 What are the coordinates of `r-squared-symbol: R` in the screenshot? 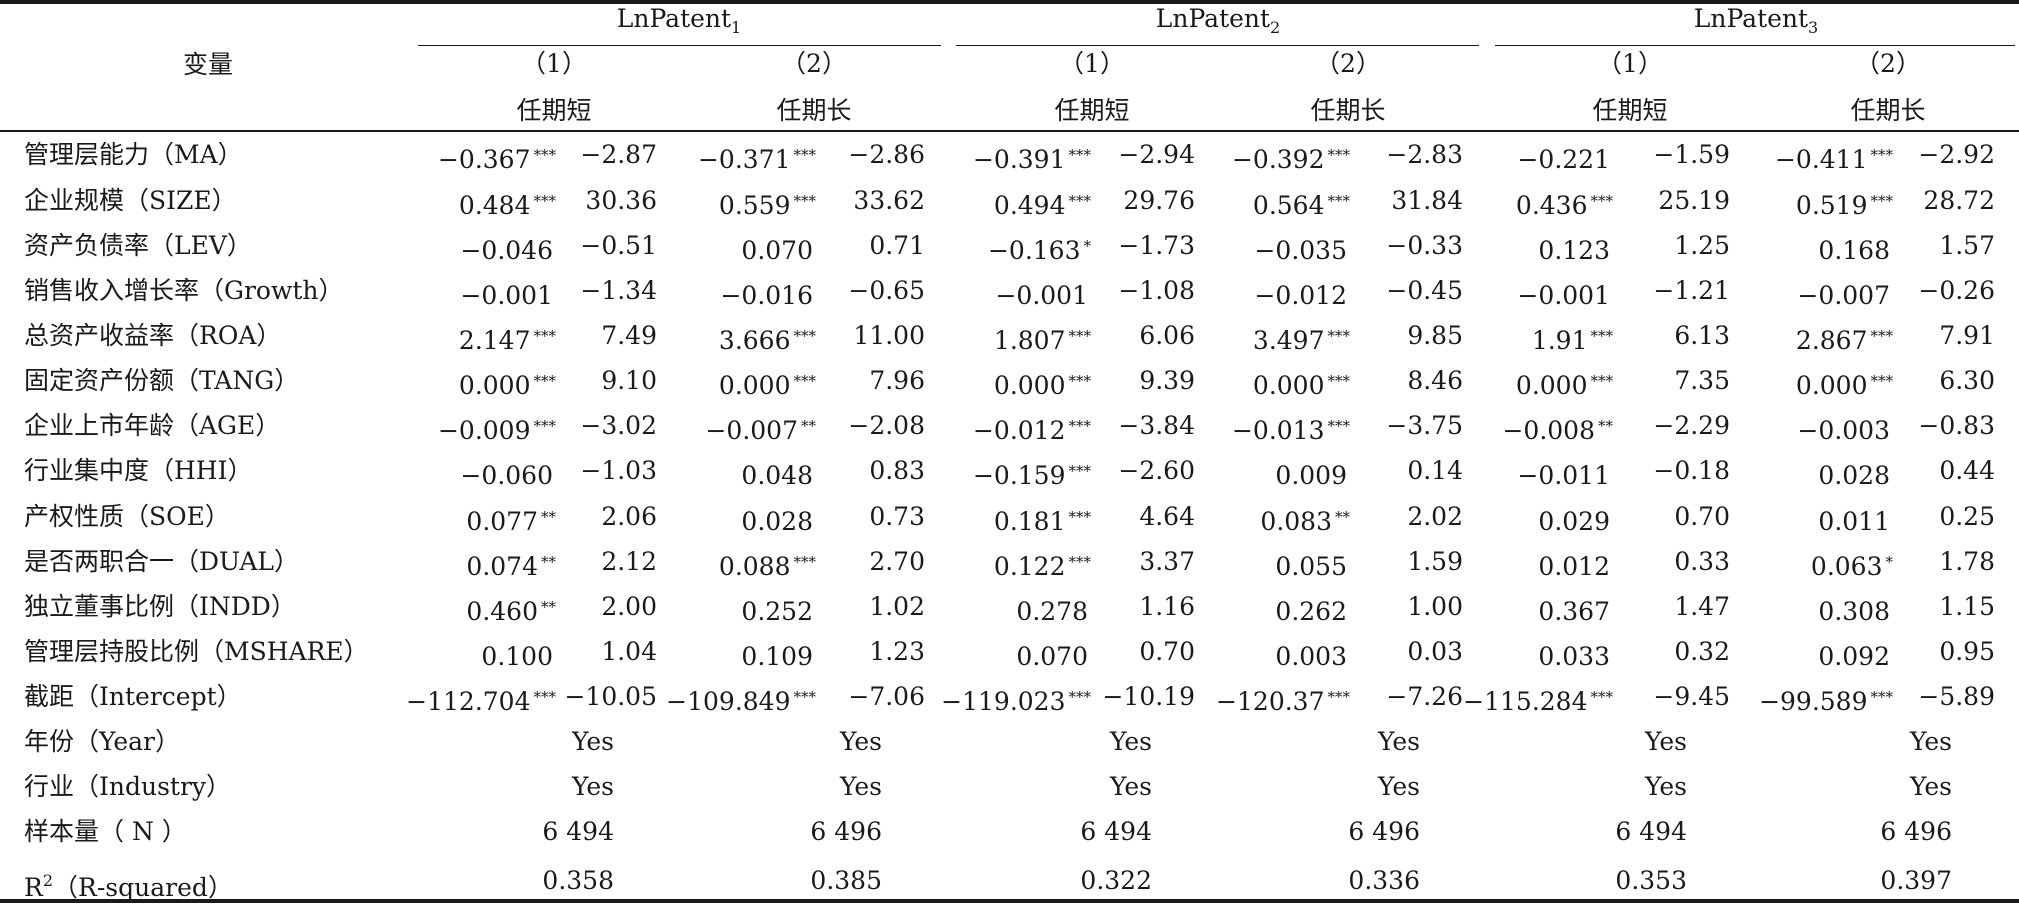 It's located at (33, 887).